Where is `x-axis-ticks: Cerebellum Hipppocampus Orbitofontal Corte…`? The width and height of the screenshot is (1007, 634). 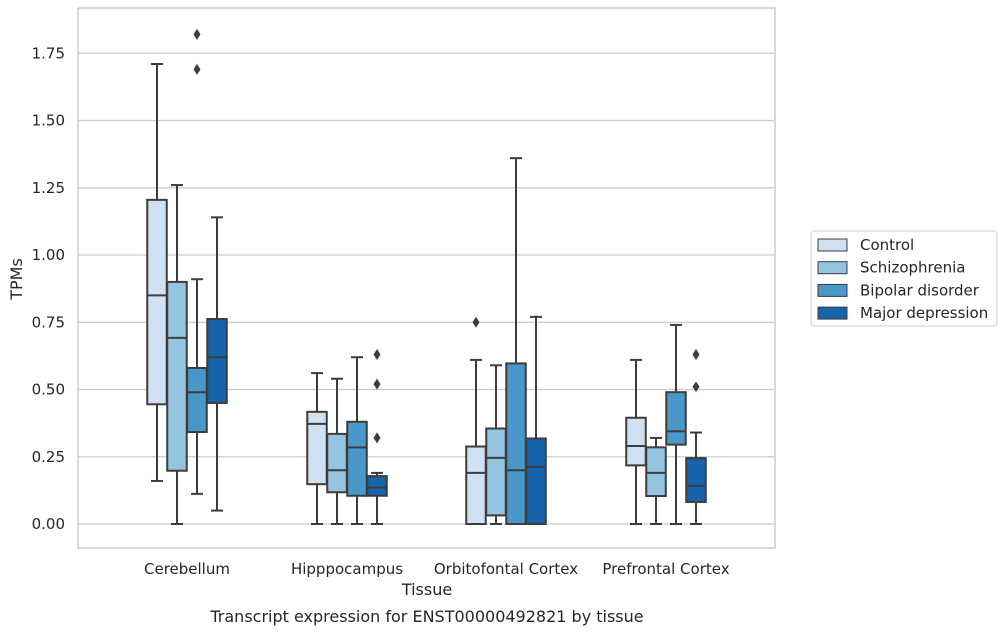
x-axis-ticks: Cerebellum Hipppocampus Orbitofontal Corte… is located at coordinates (437, 569).